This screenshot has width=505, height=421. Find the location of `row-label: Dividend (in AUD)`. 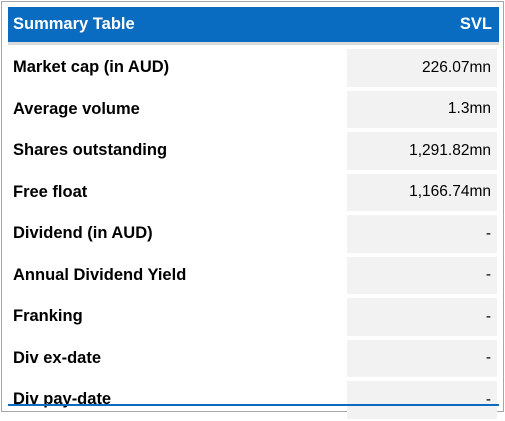

row-label: Dividend (in AUD) is located at coordinates (83, 233).